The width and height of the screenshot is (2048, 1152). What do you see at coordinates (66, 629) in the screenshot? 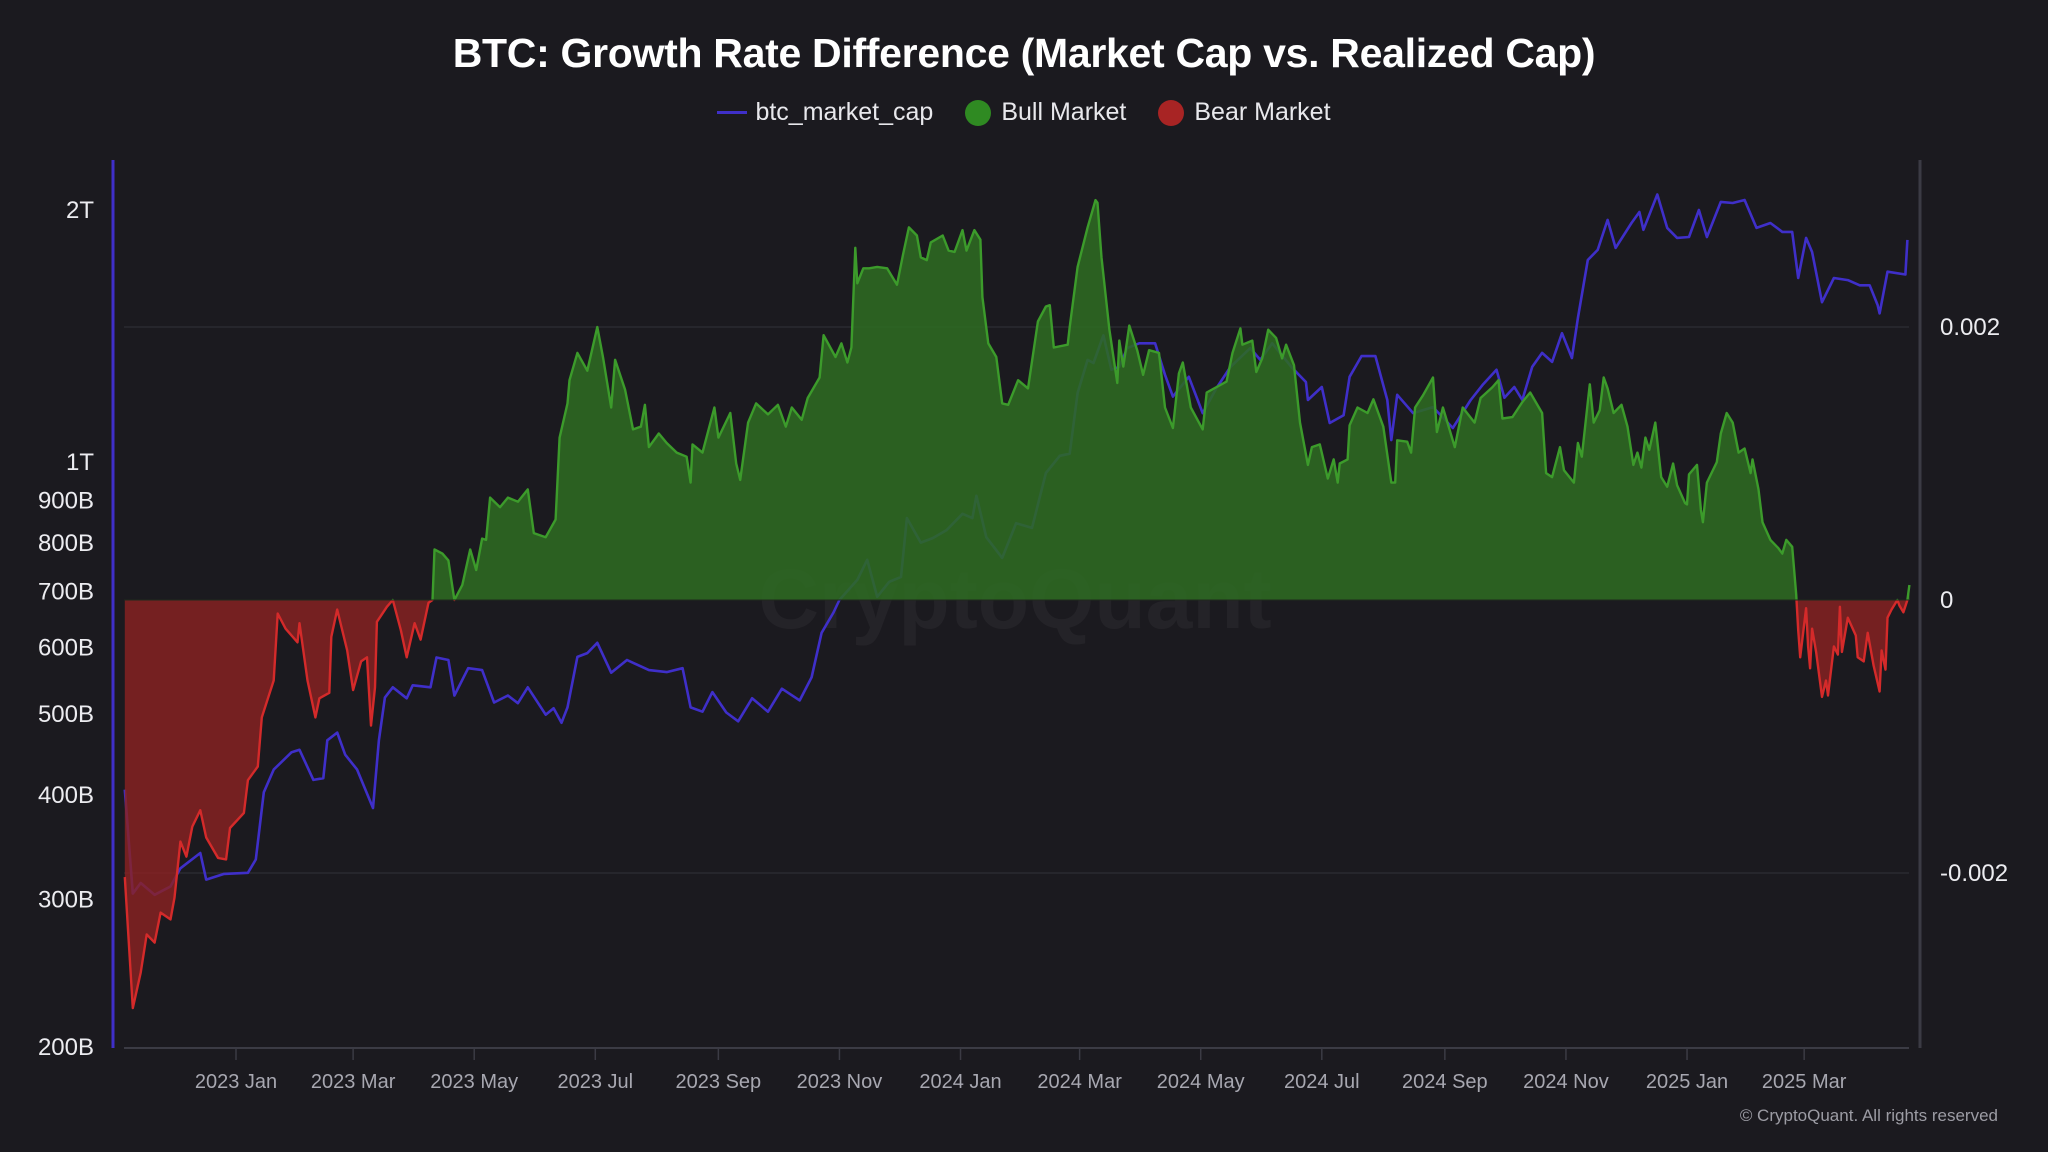
I see `left-axis-ticks: 200B 300B 400B 500B 600B 700B 800B 900B 1T 2T` at bounding box center [66, 629].